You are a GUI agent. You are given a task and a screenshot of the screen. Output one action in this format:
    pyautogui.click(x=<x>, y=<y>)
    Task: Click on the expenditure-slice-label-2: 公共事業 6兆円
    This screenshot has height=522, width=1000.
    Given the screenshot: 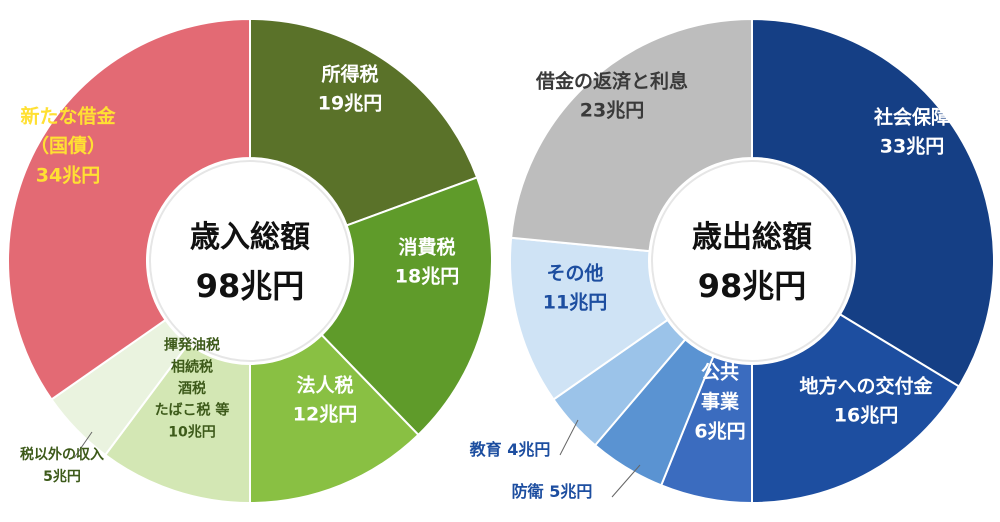 What is the action you would take?
    pyautogui.click(x=719, y=402)
    